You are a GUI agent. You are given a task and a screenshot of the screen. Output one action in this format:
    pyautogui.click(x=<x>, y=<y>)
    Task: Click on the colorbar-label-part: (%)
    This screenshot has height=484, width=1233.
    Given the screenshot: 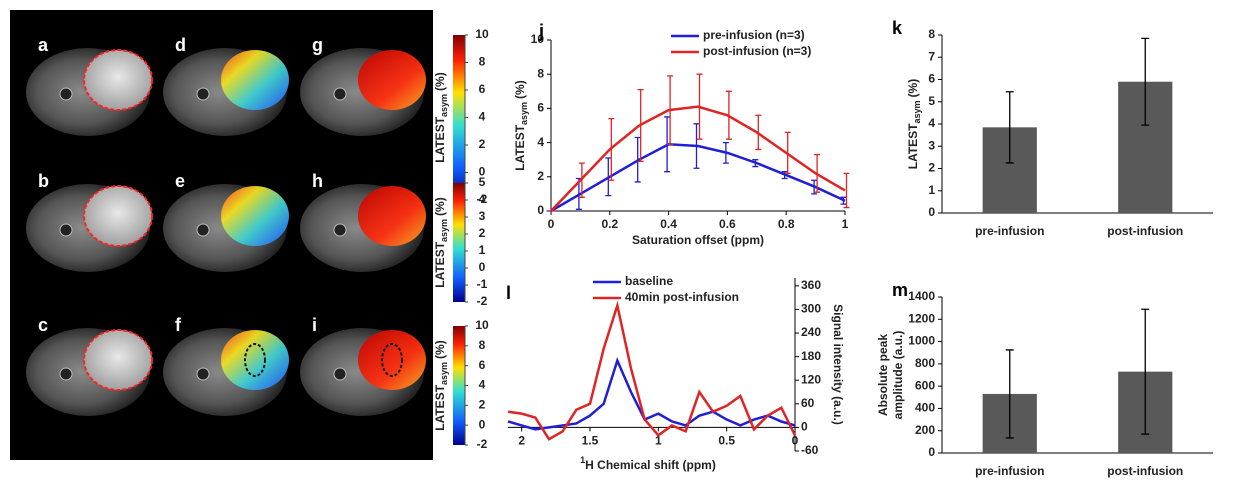 What is the action you would take?
    pyautogui.click(x=440, y=349)
    